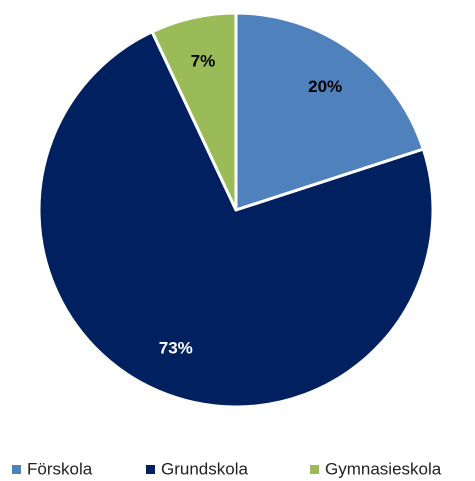 Image resolution: width=475 pixels, height=481 pixels. What do you see at coordinates (176, 348) in the screenshot?
I see `data-label: 73%` at bounding box center [176, 348].